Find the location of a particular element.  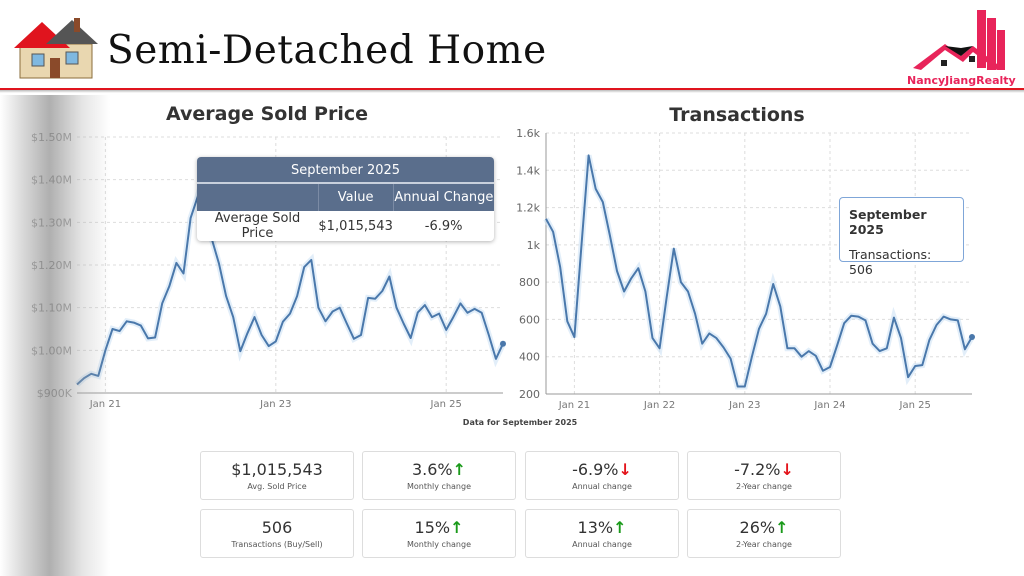

kpi-value-text: 26% is located at coordinates (757, 527).